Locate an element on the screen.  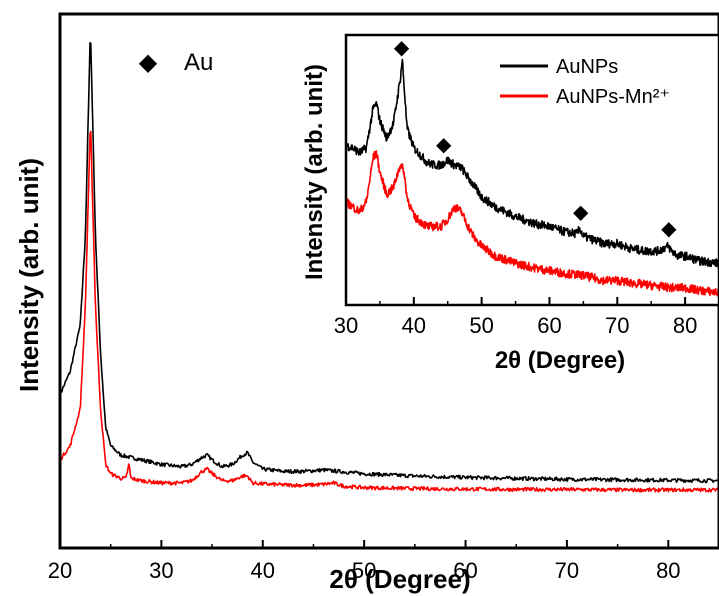
inset-x-axis-label: 2θ (Degree) is located at coordinates (560, 360).